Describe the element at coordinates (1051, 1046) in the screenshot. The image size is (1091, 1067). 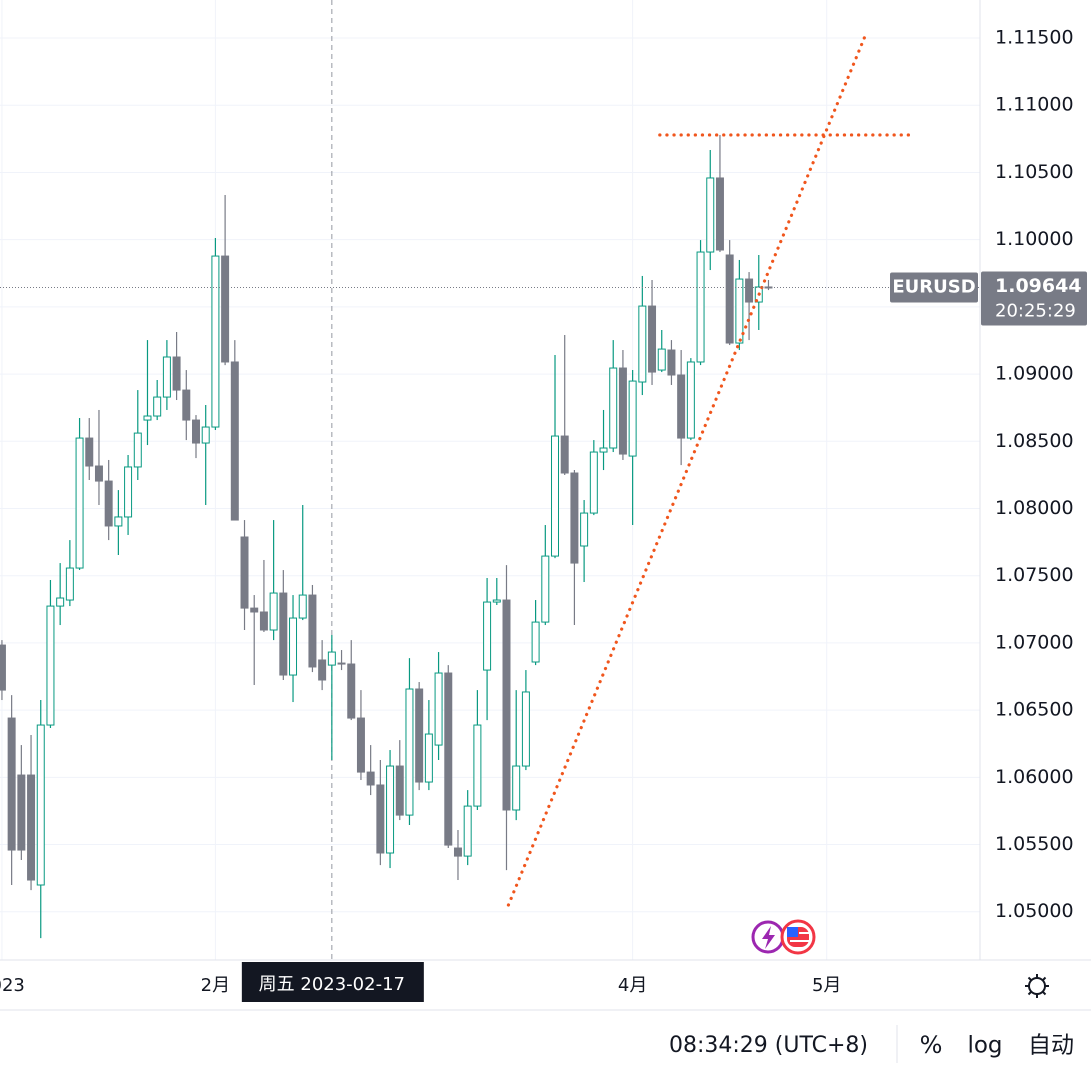
I see `auto-toggle: 自动` at that location.